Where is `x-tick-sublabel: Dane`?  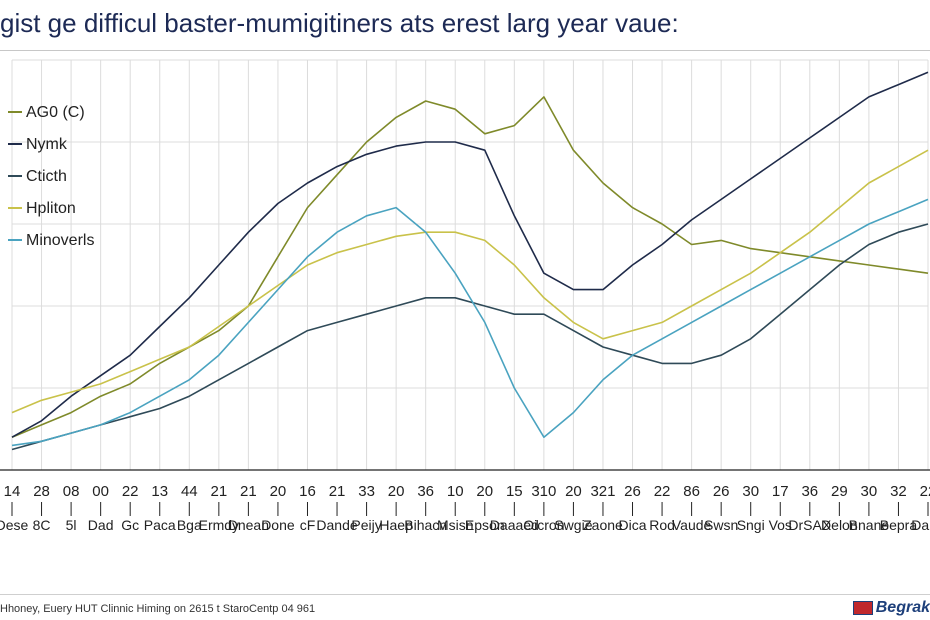 x-tick-sublabel: Dane is located at coordinates (920, 525).